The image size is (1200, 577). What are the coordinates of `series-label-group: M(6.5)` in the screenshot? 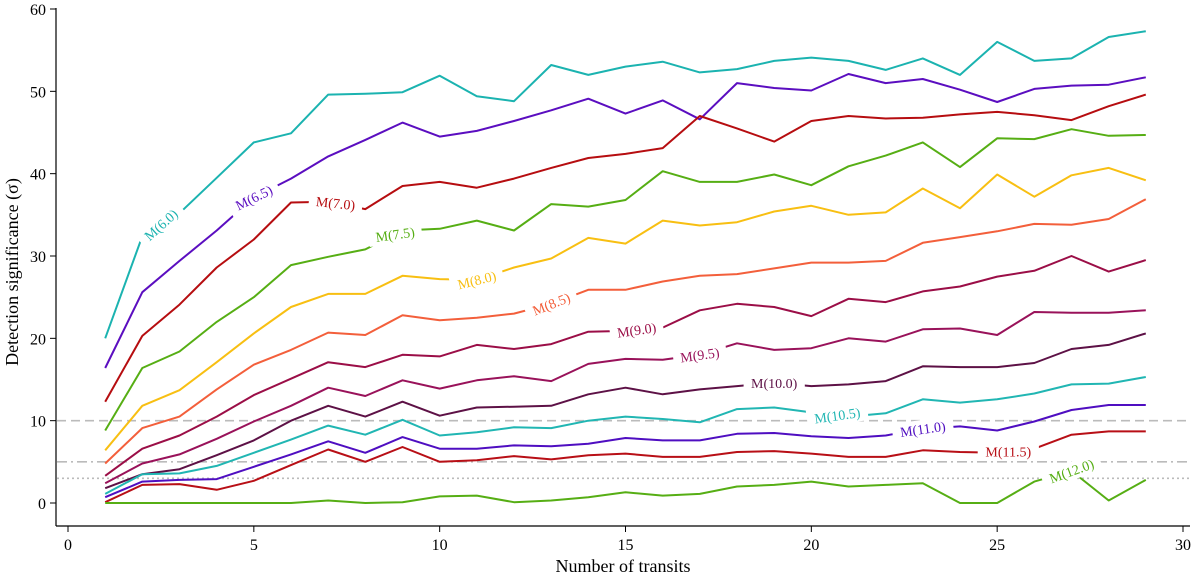 It's located at (253, 197).